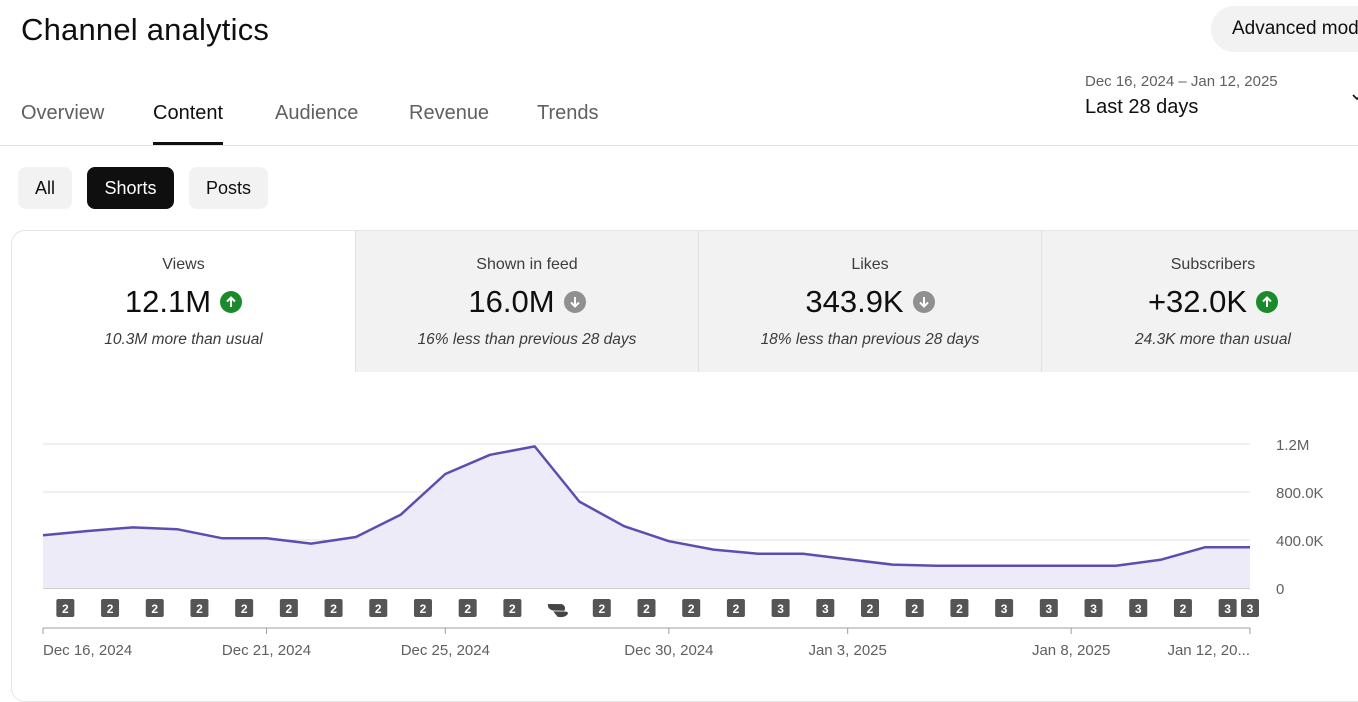  Describe the element at coordinates (1300, 493) in the screenshot. I see `y-tick-label: 800.0K` at that location.